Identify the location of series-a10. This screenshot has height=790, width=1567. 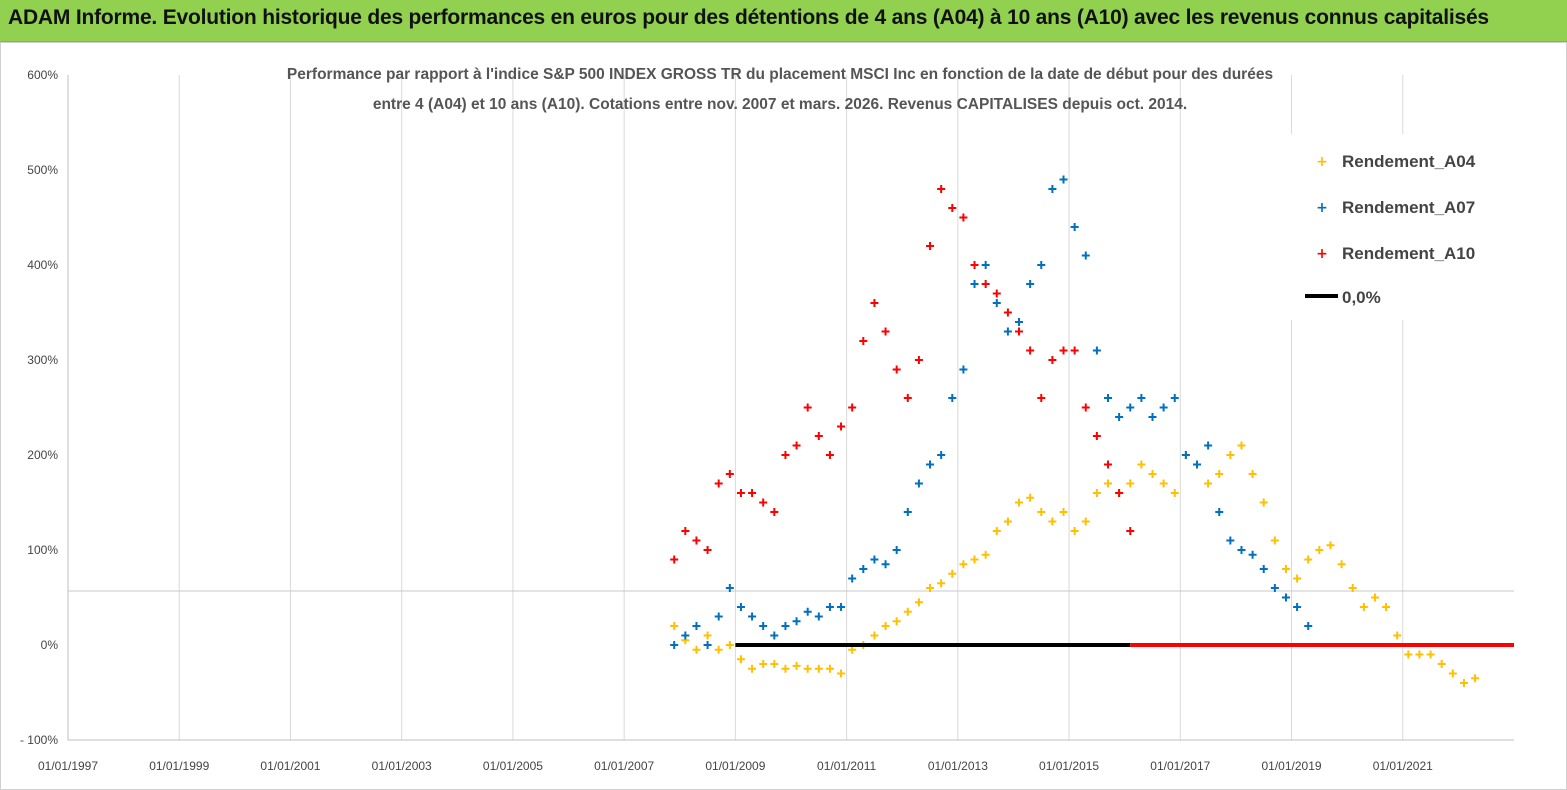
(902, 374).